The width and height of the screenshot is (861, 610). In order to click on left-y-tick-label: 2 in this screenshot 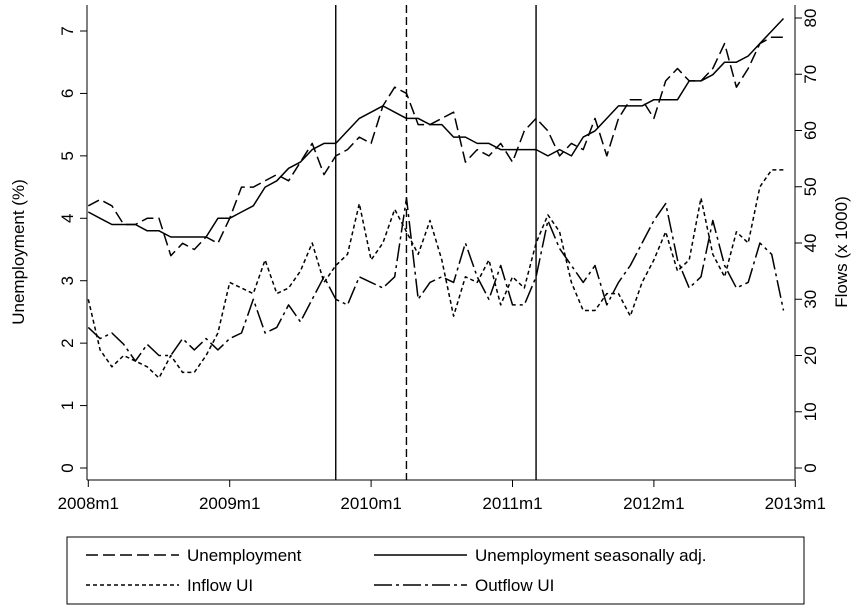, I will do `click(67, 342)`.